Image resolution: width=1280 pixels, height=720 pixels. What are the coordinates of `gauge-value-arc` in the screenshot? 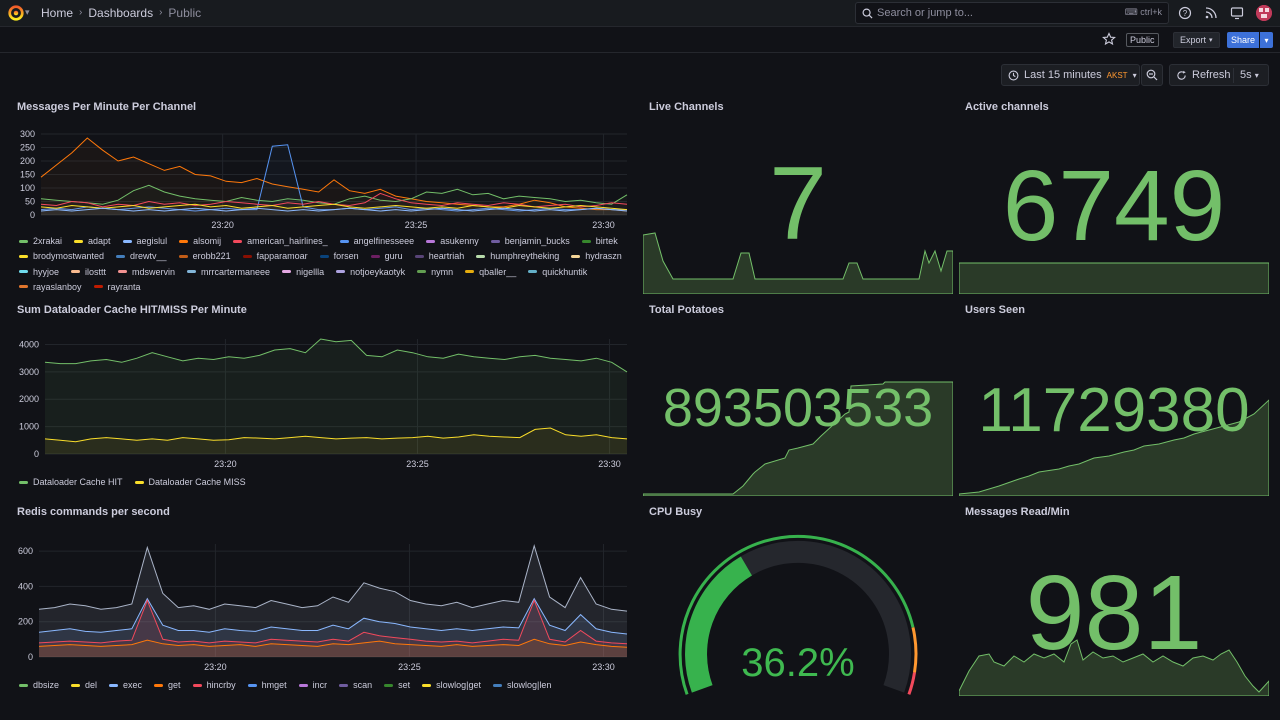 It's located at (719, 624).